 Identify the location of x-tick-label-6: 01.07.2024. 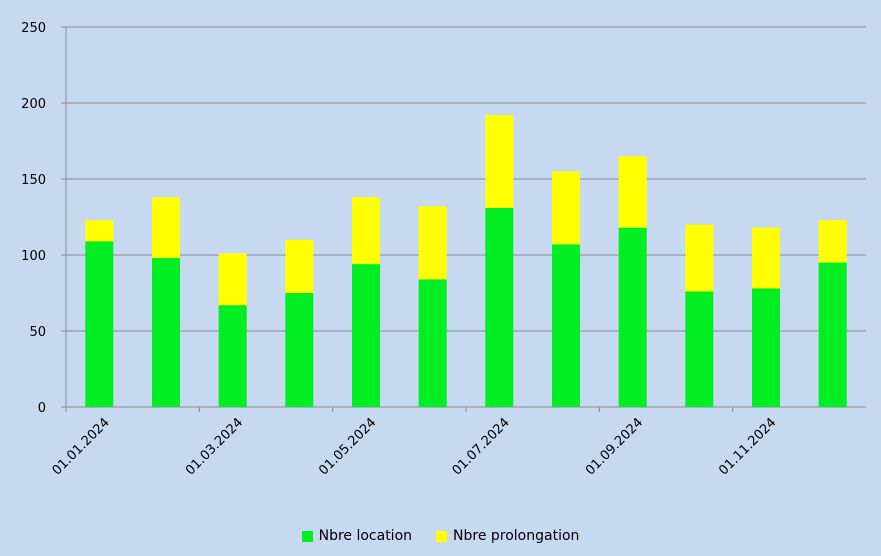
(481, 446).